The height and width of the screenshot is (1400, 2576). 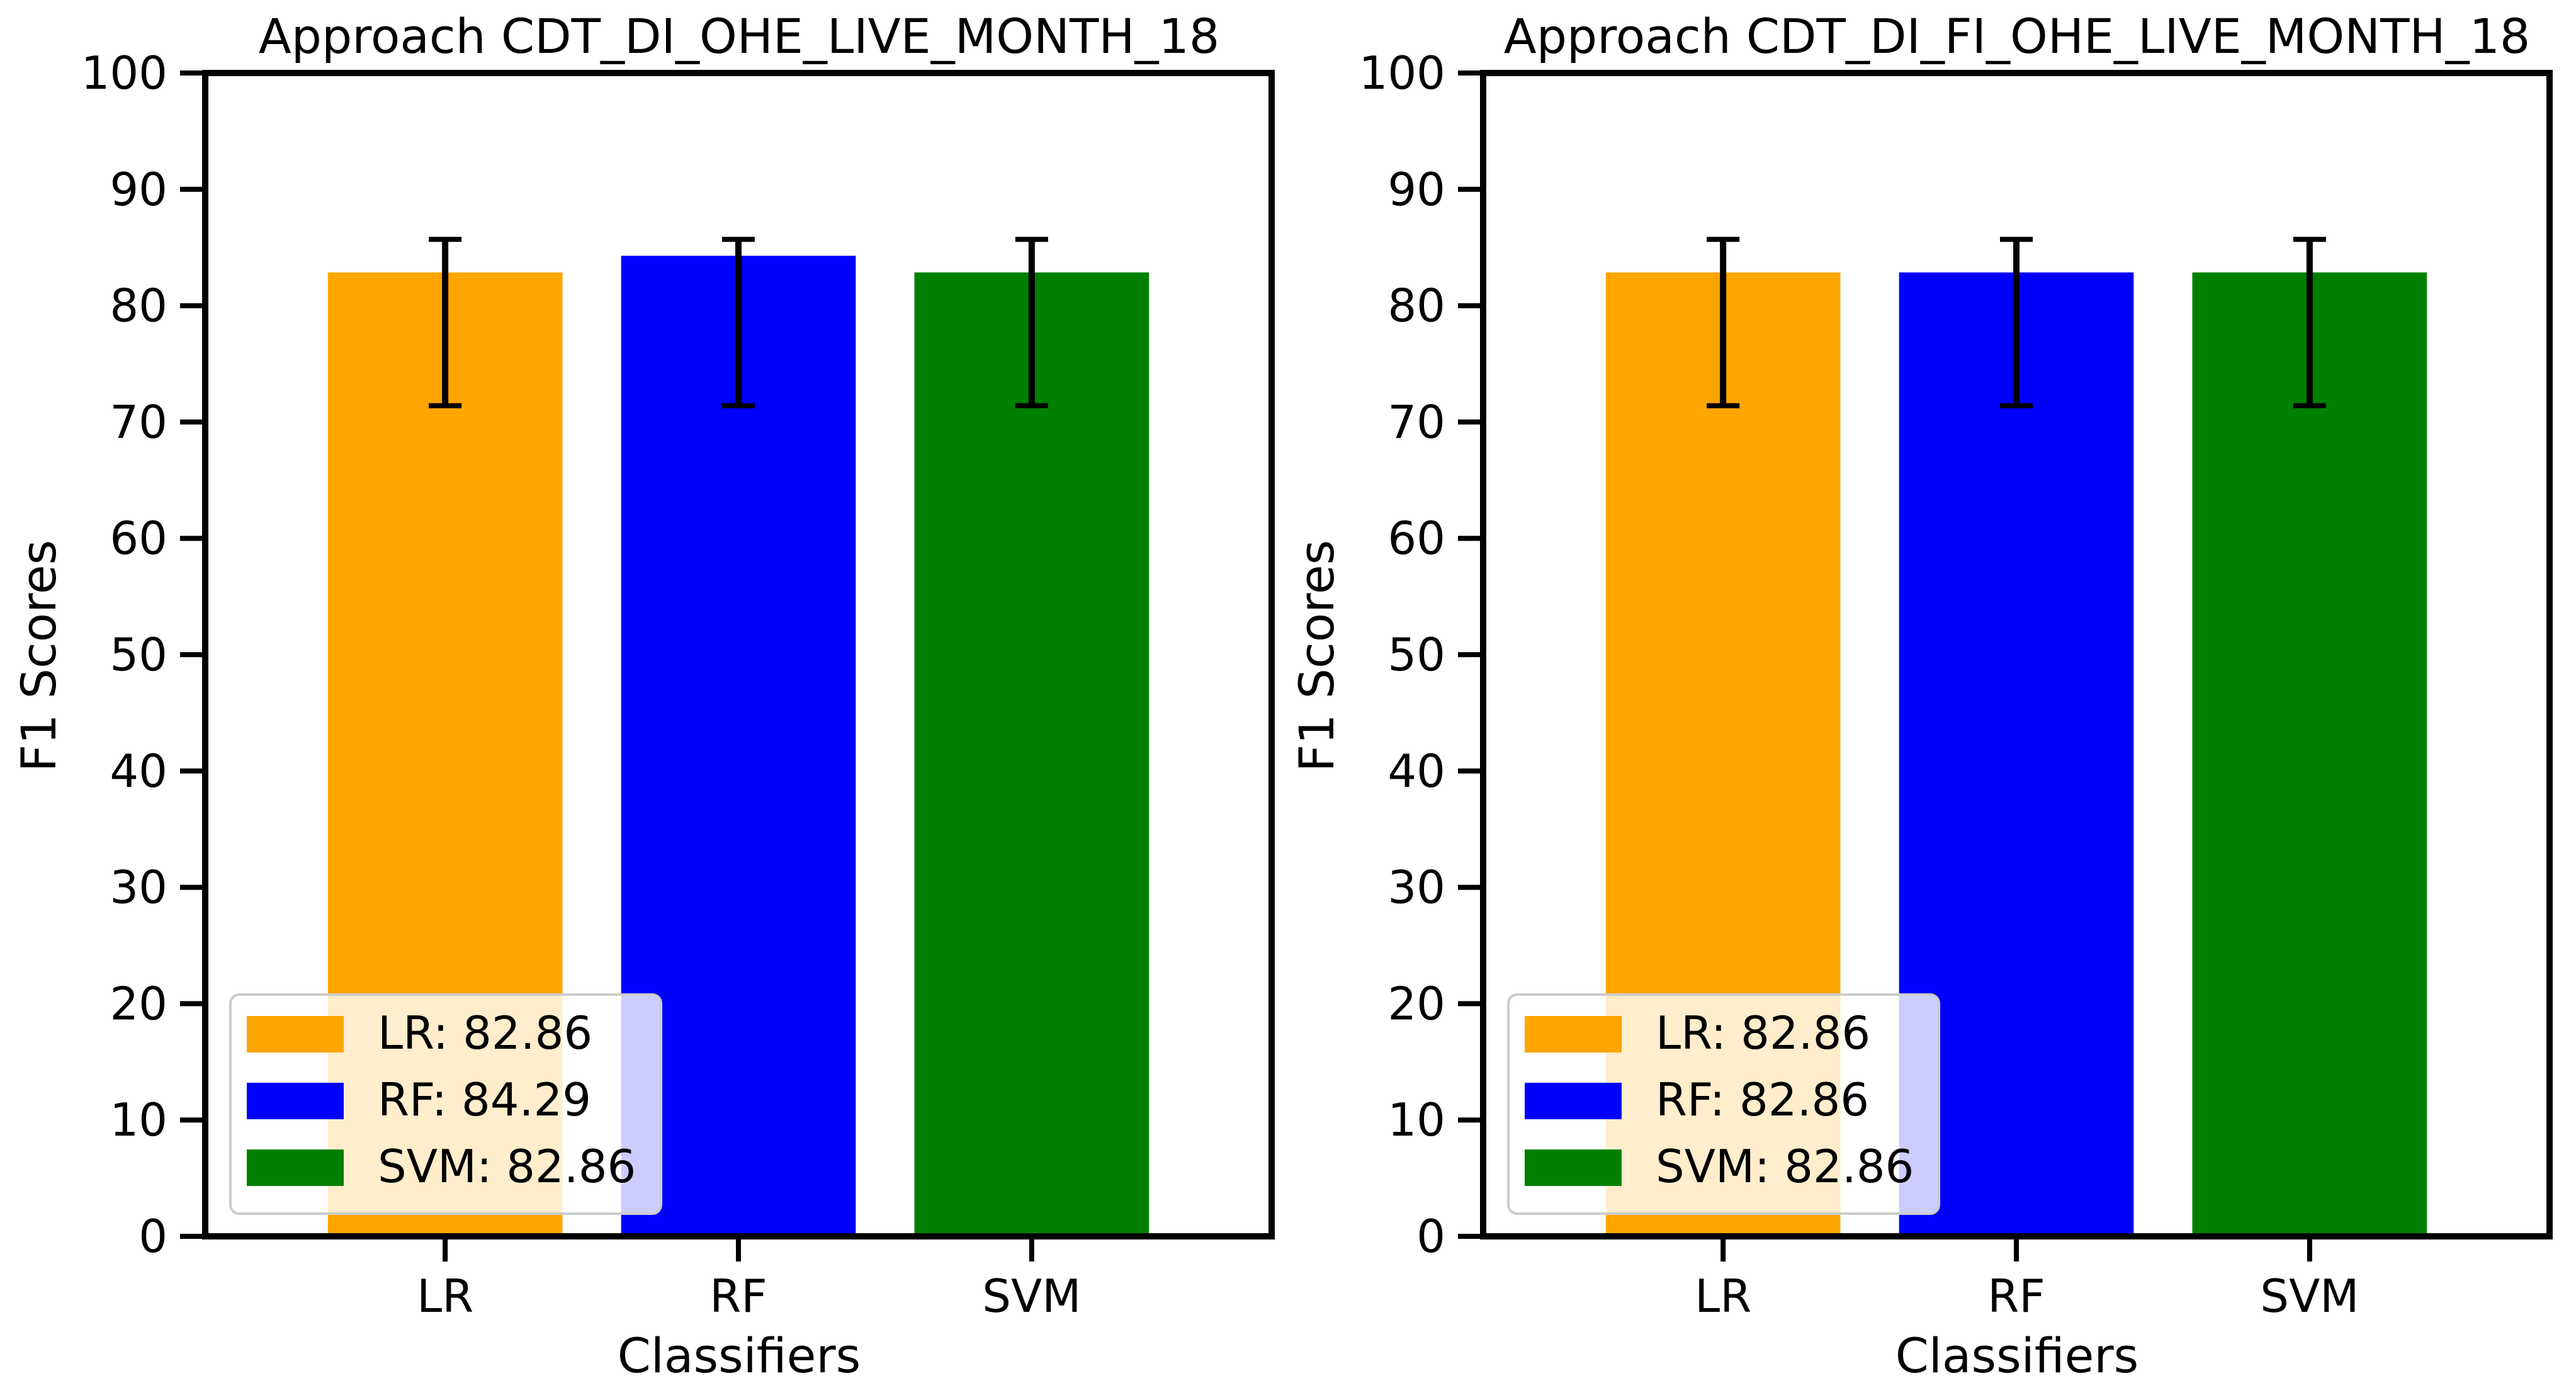 What do you see at coordinates (1762, 1099) in the screenshot?
I see `legend-label-rf: RF: 82.86` at bounding box center [1762, 1099].